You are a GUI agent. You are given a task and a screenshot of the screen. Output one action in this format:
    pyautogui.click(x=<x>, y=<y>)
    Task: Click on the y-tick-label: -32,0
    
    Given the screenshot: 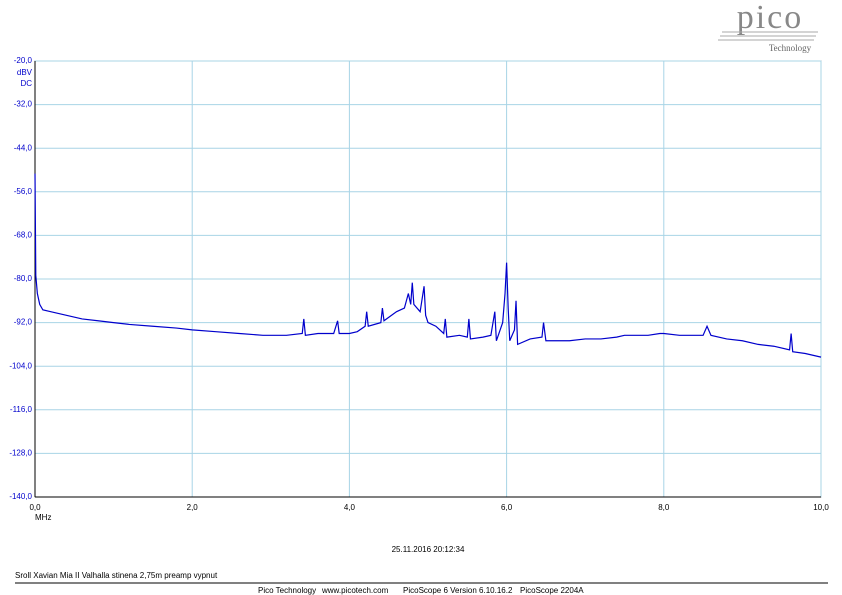 What is the action you would take?
    pyautogui.click(x=23, y=104)
    